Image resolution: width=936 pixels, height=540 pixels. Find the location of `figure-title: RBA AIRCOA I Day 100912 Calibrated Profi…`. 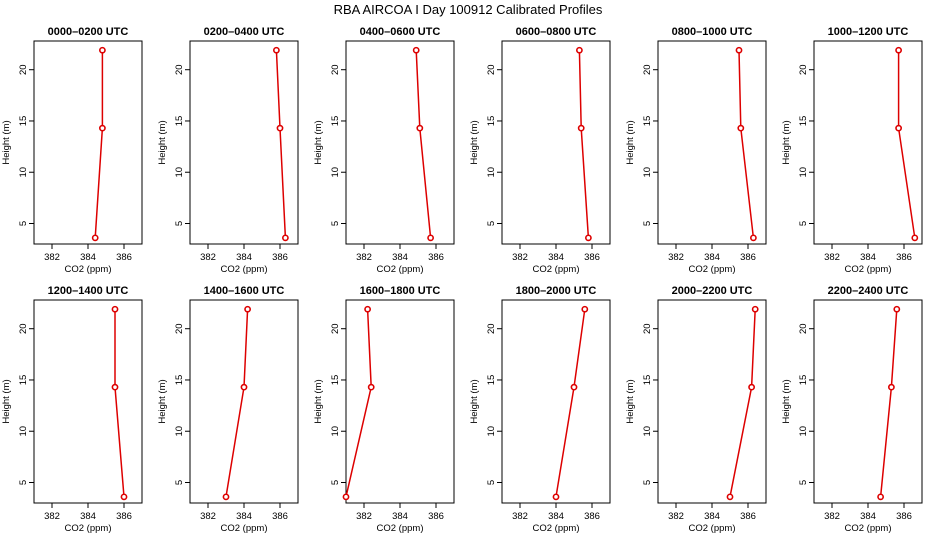

figure-title: RBA AIRCOA I Day 100912 Calibrated Profi… is located at coordinates (468, 9).